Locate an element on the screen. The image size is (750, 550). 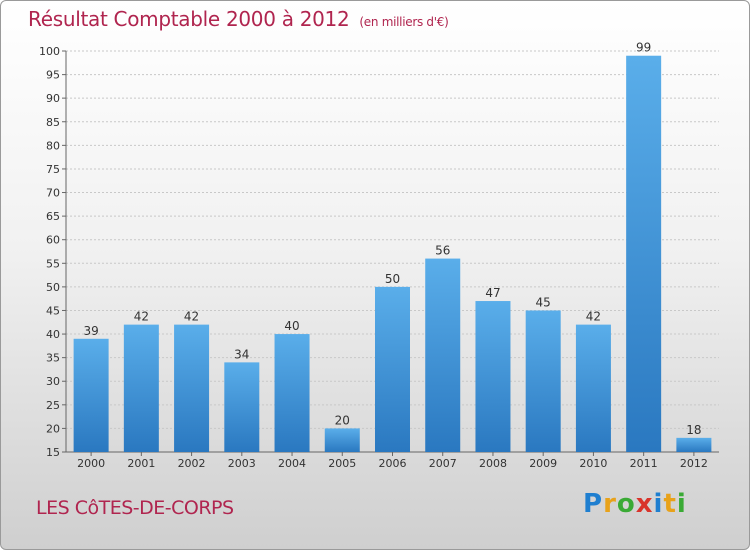
x-tick-label: 2011 is located at coordinates (644, 463).